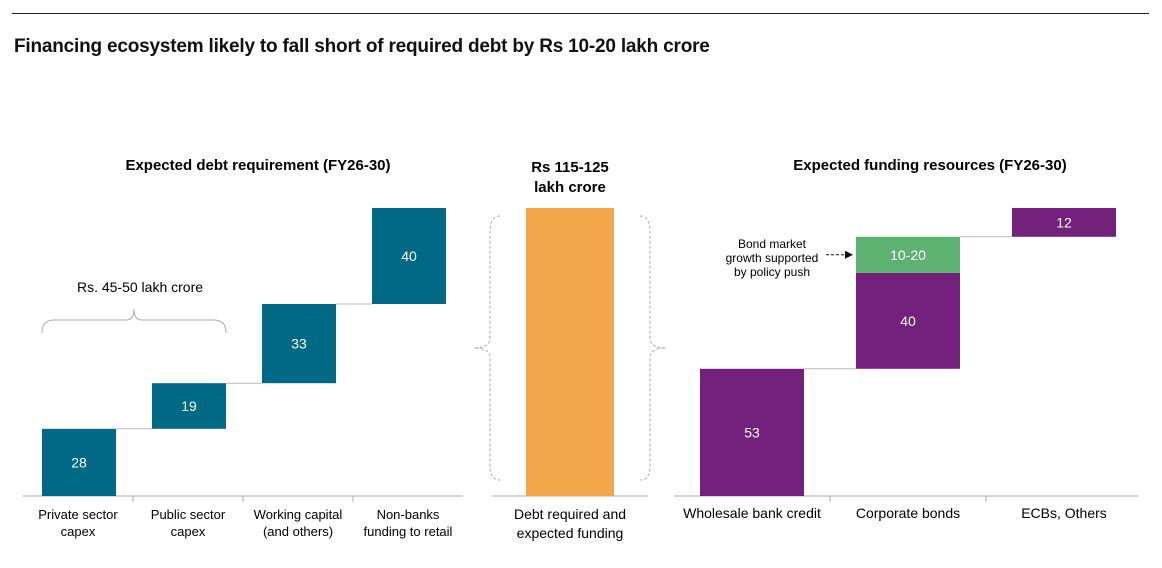  I want to click on segment-value-label: 40, so click(908, 321).